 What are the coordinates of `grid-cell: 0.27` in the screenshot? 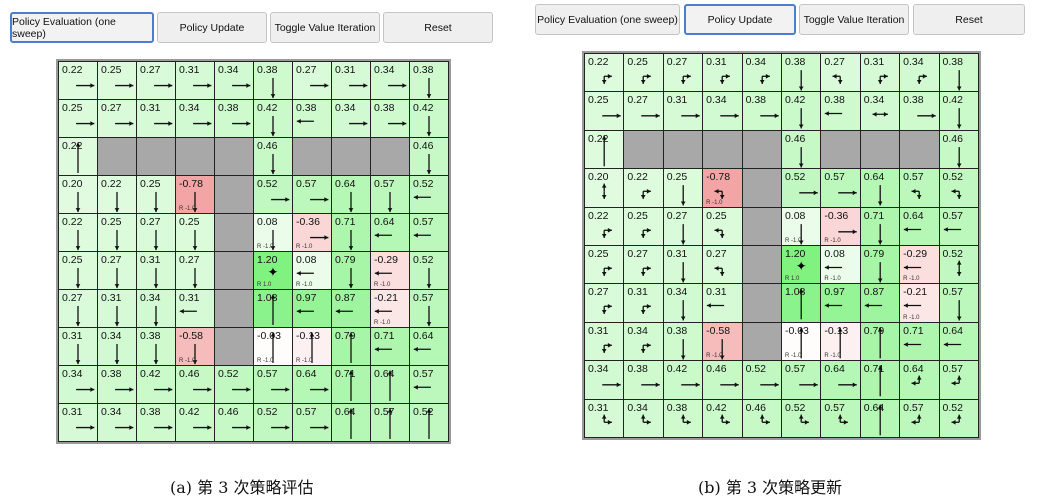 It's located at (683, 226).